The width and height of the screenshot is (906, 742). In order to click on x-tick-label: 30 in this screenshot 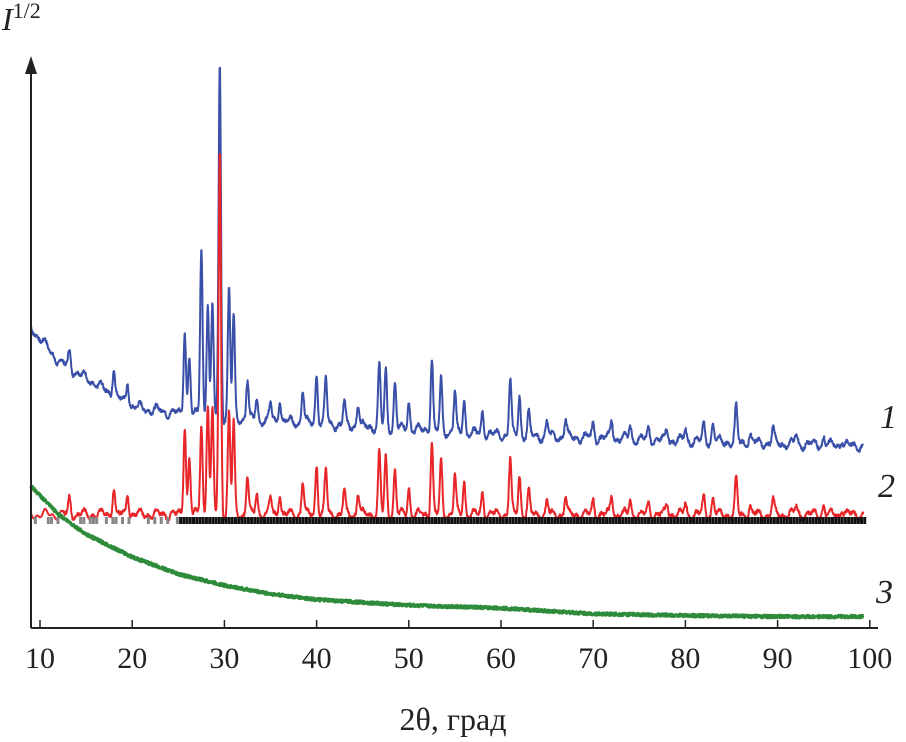, I will do `click(224, 658)`.